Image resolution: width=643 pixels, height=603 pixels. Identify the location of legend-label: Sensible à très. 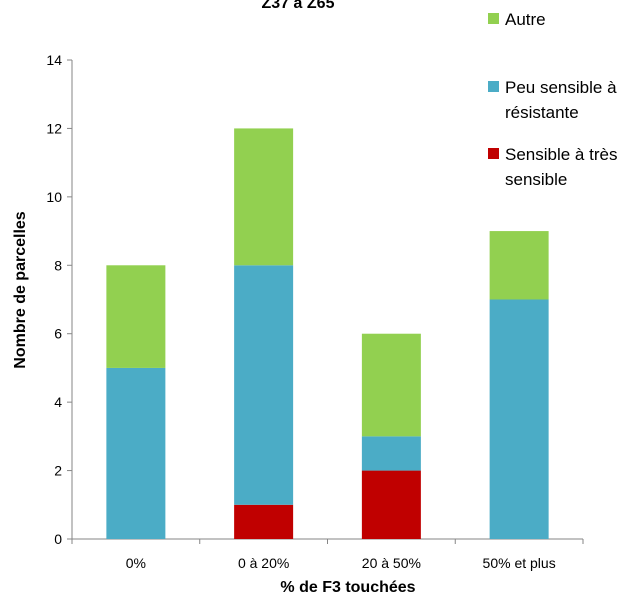
(561, 154).